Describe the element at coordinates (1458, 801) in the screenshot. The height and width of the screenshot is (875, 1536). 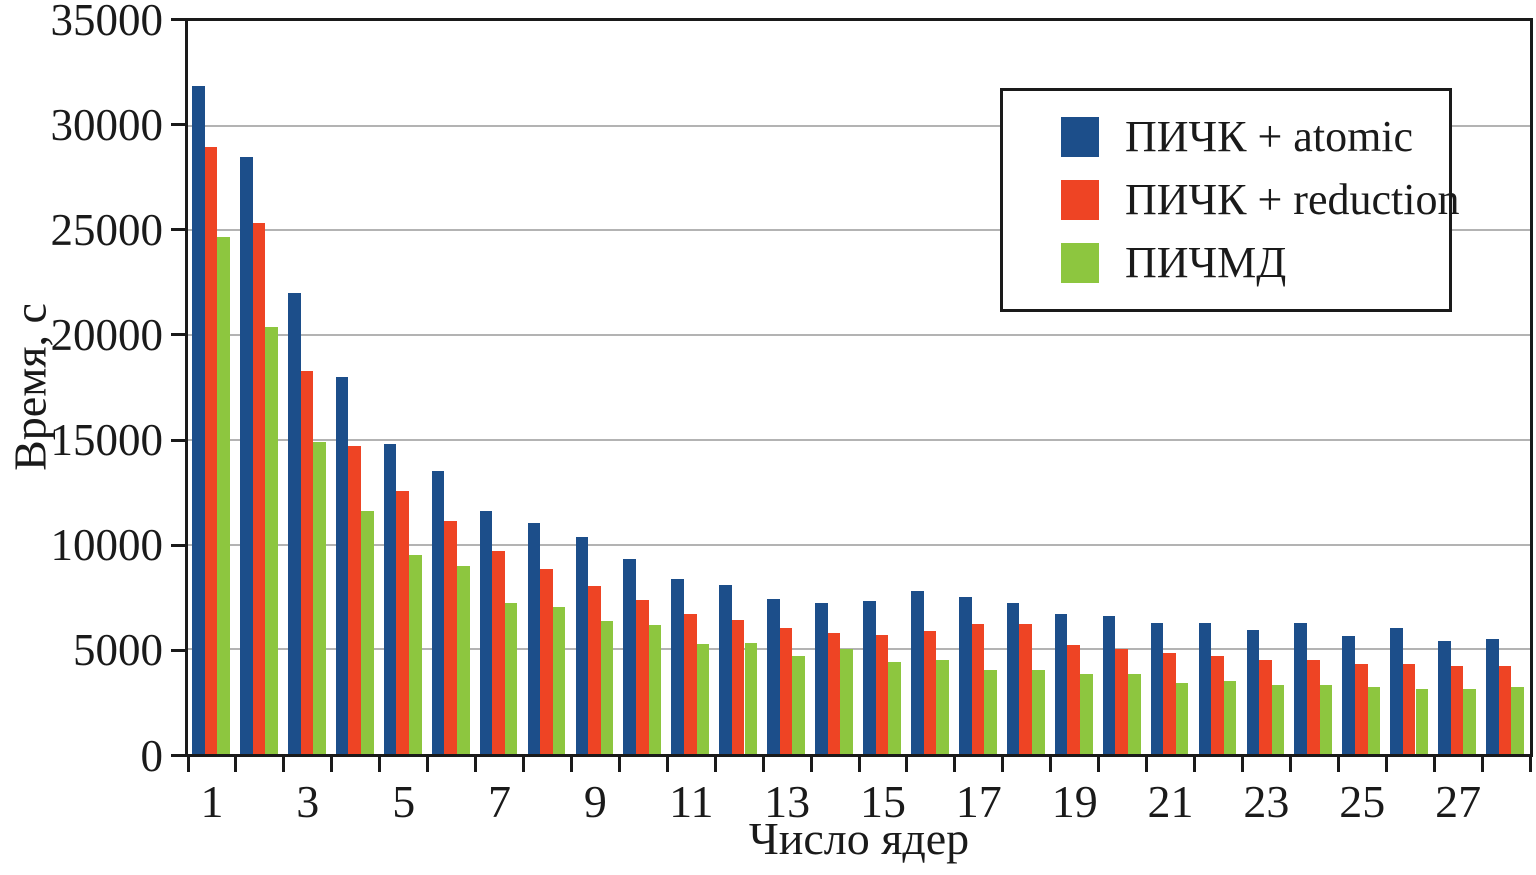
I see `x-tick-label: 27` at that location.